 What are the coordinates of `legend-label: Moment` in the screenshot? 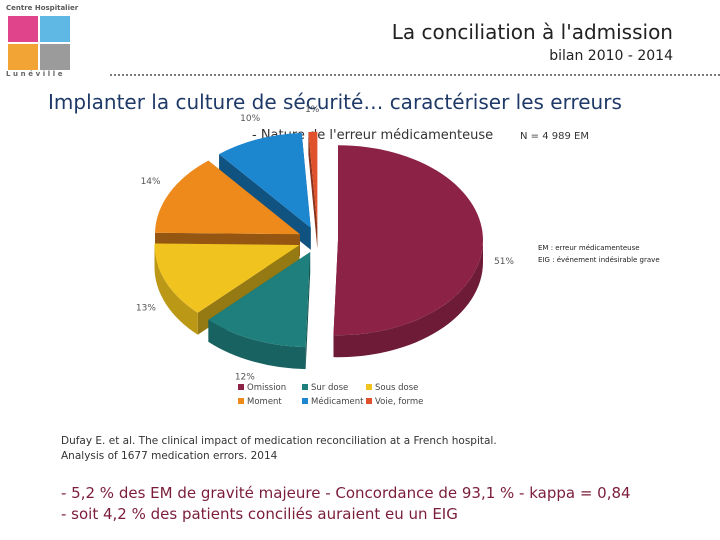 It's located at (264, 402).